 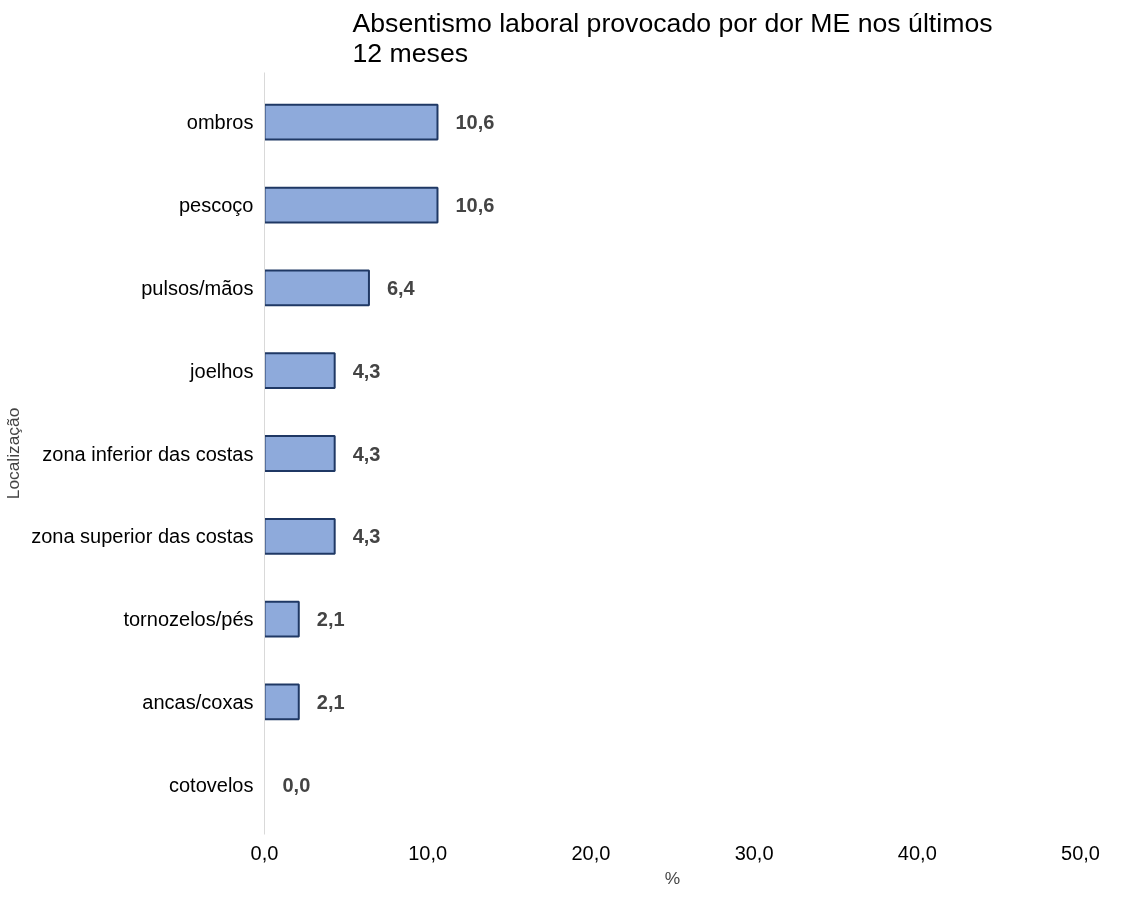 What do you see at coordinates (188, 619) in the screenshot?
I see `y-tick-label: tornozelos/pés` at bounding box center [188, 619].